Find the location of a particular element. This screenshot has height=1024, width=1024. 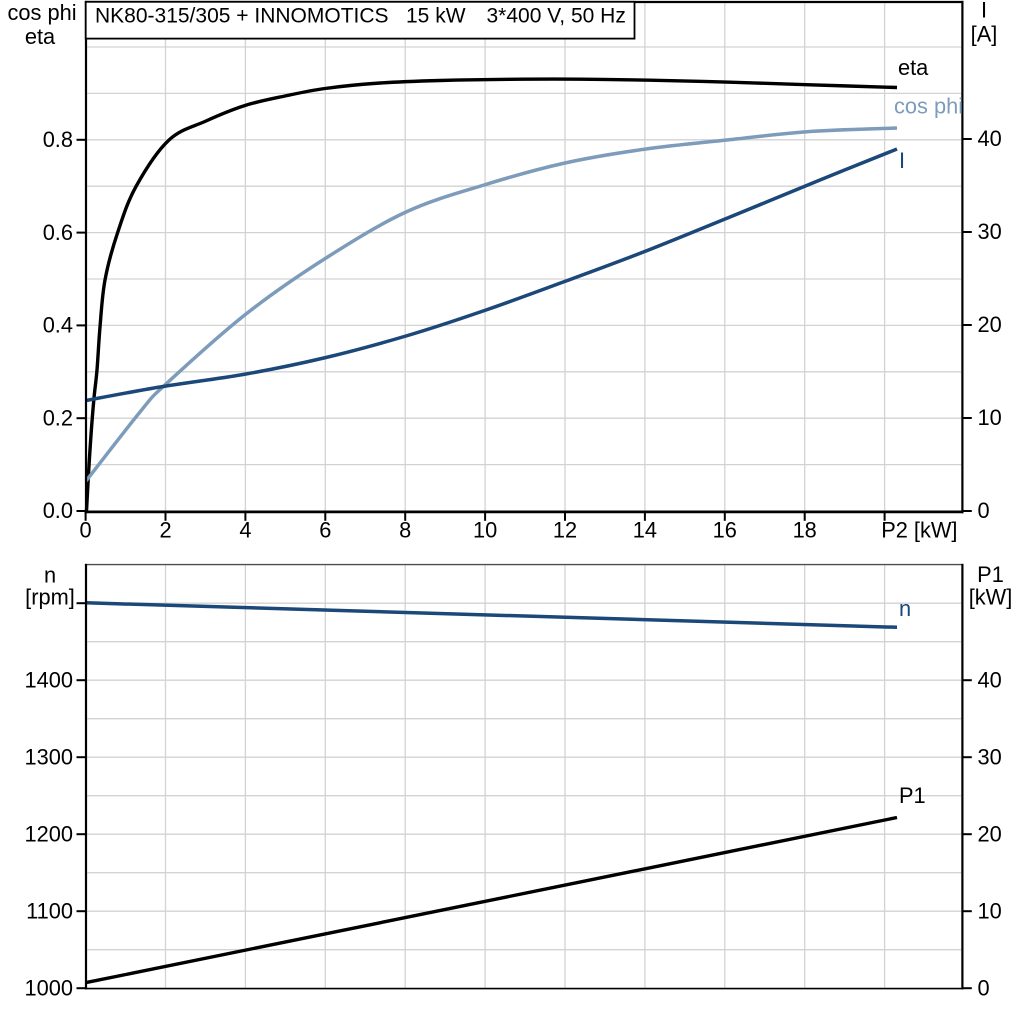

svg-text: 12 is located at coordinates (565, 530).